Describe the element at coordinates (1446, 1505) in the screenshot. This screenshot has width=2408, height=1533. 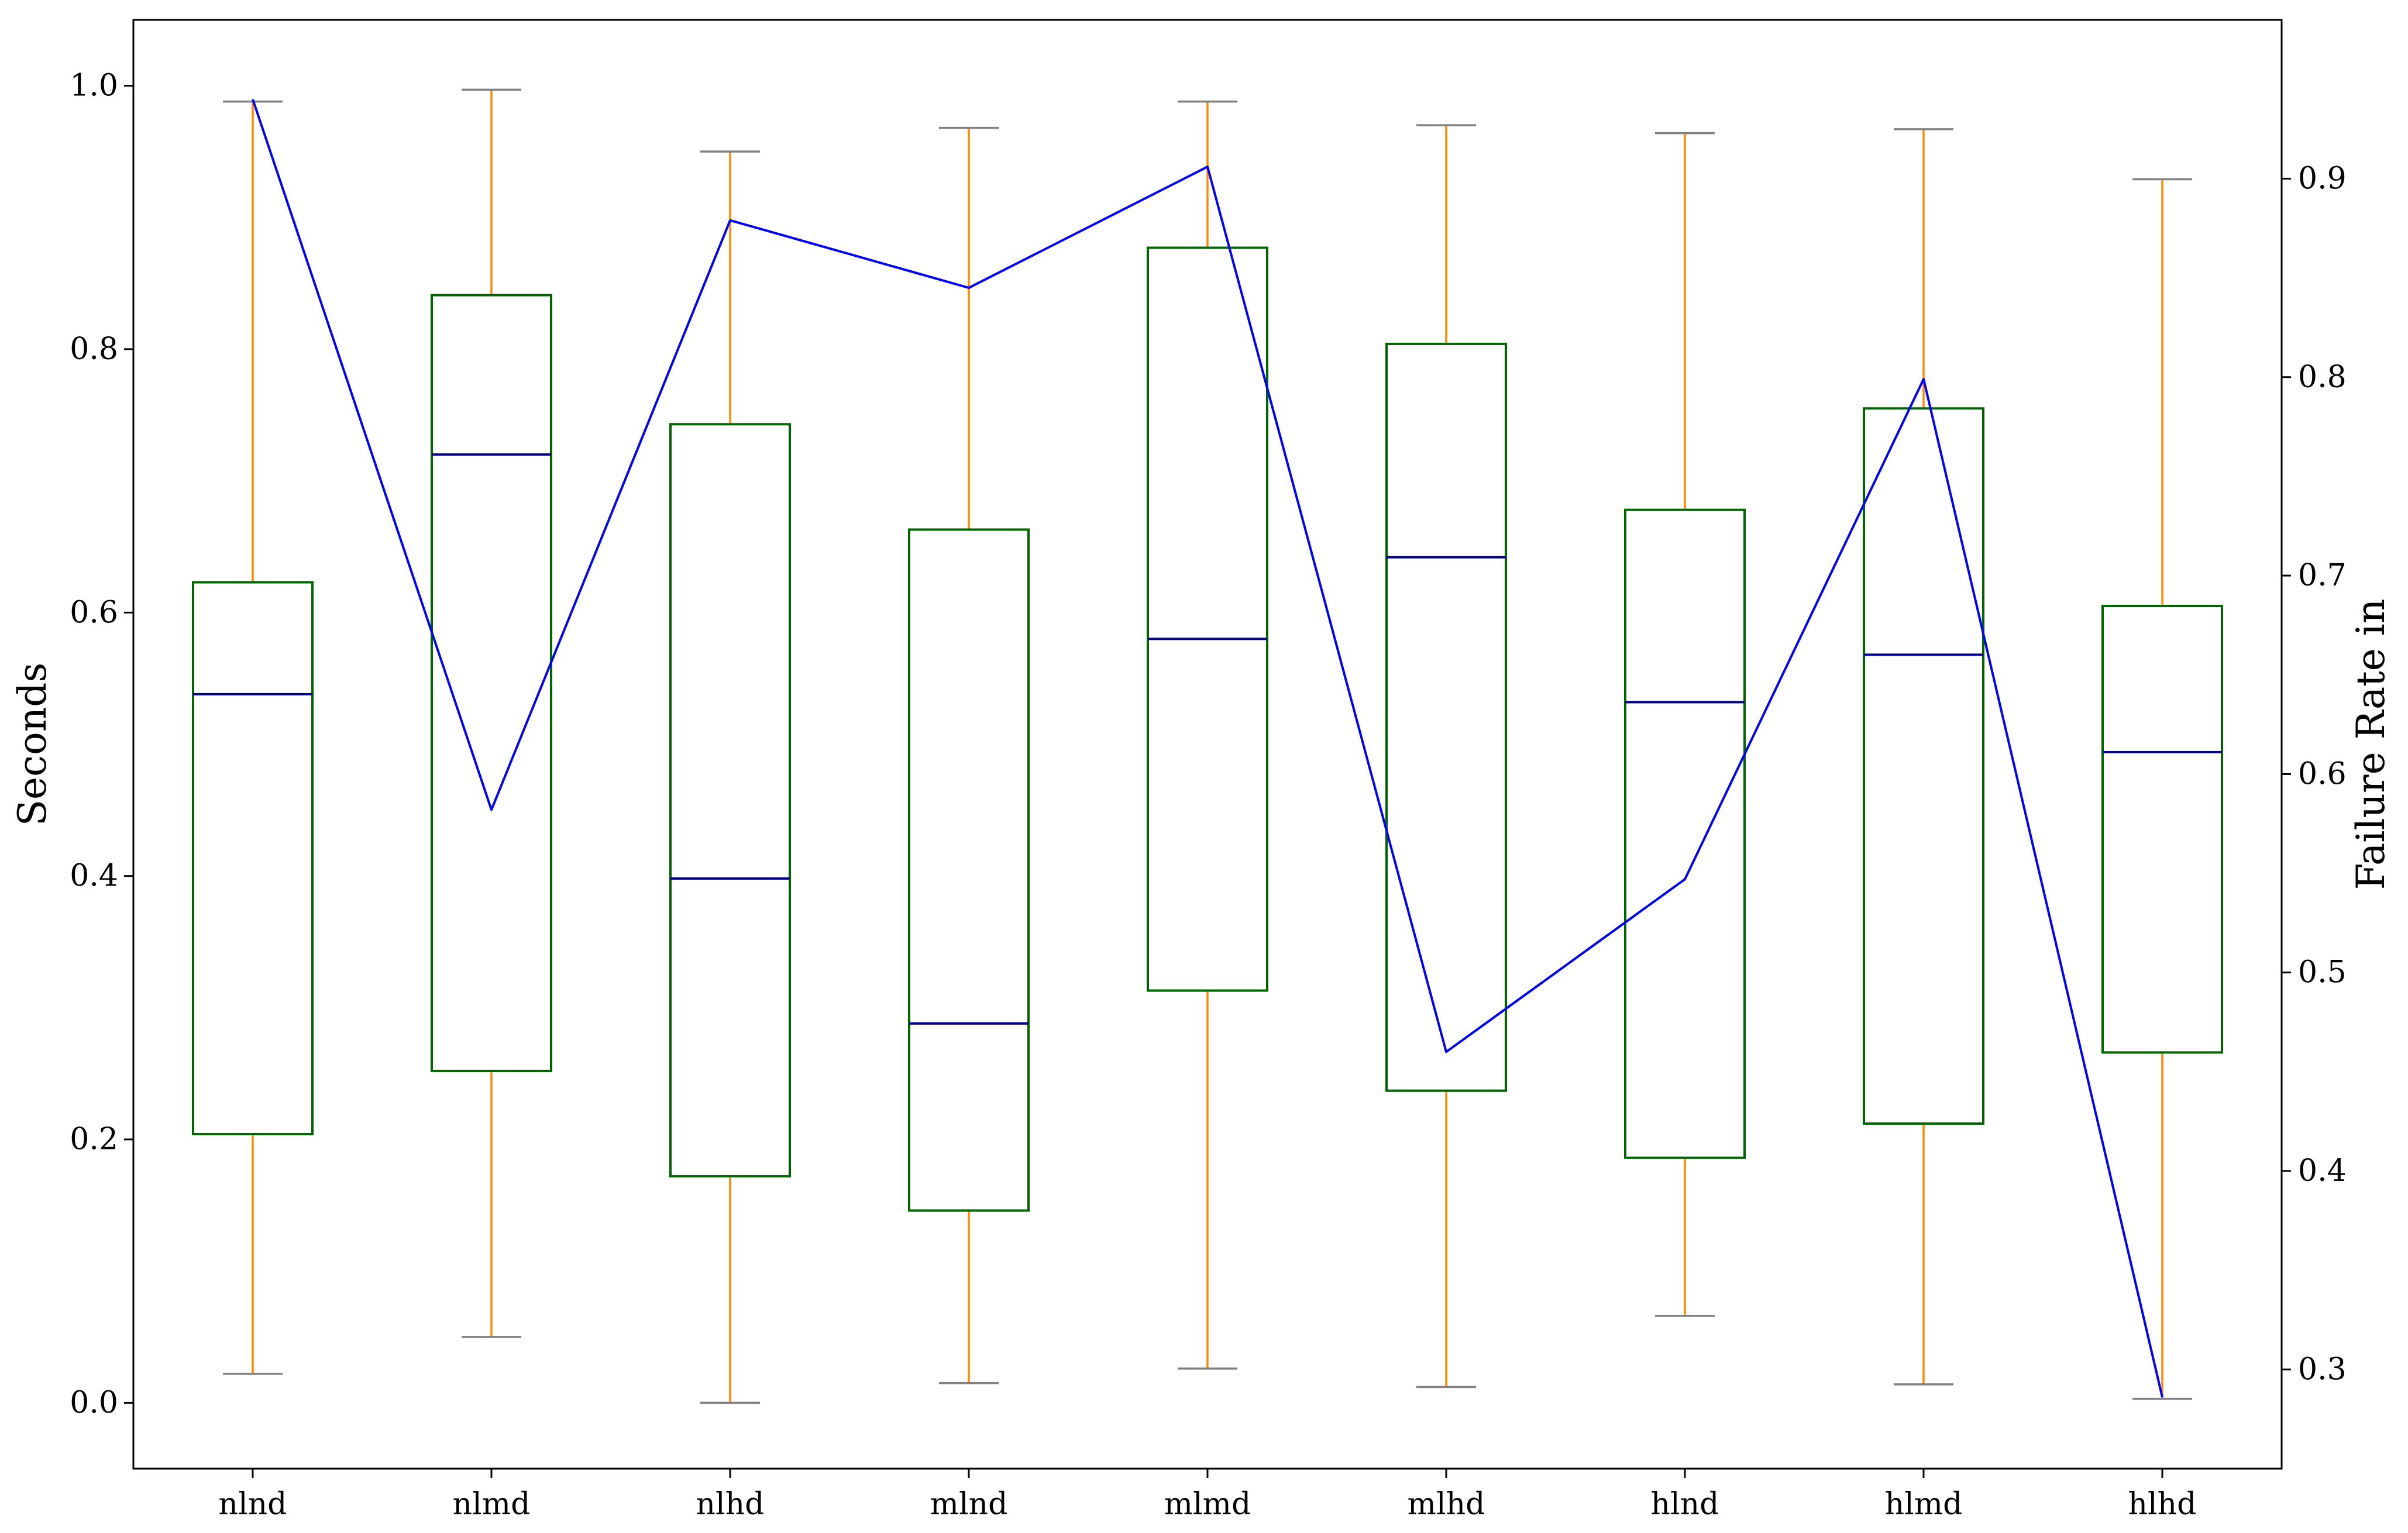
I see `x-tick-label: mlhd` at that location.